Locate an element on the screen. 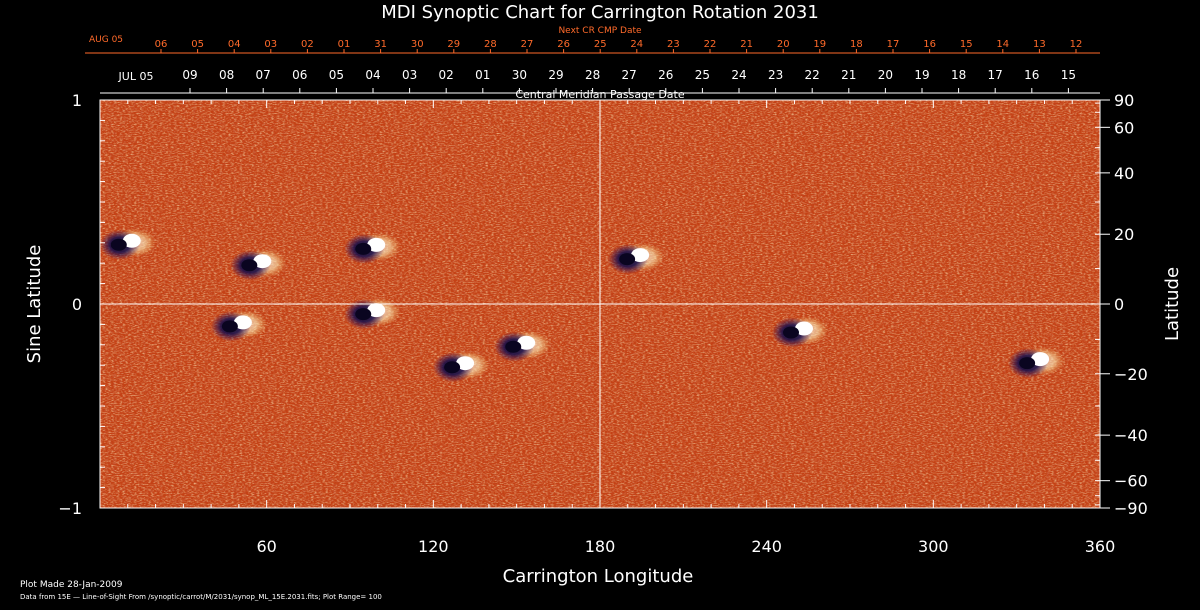  next-cr-date: 20 is located at coordinates (783, 44).